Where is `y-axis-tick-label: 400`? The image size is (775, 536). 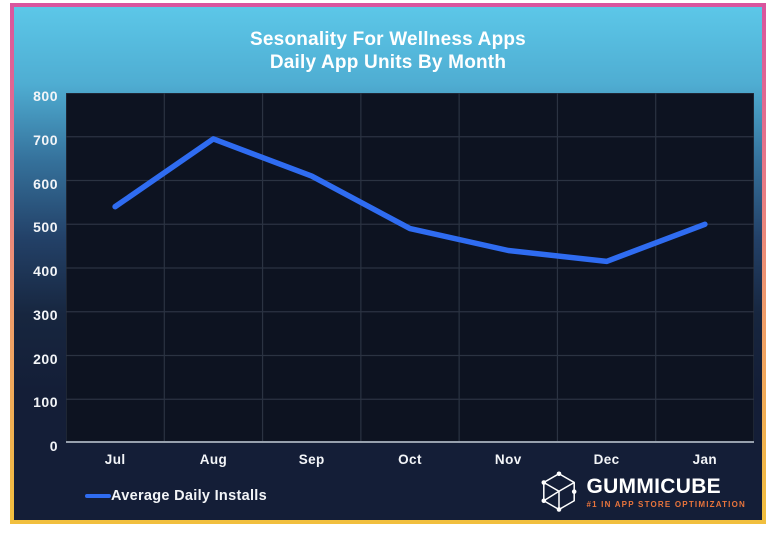
y-axis-tick-label: 400 is located at coordinates (45, 271).